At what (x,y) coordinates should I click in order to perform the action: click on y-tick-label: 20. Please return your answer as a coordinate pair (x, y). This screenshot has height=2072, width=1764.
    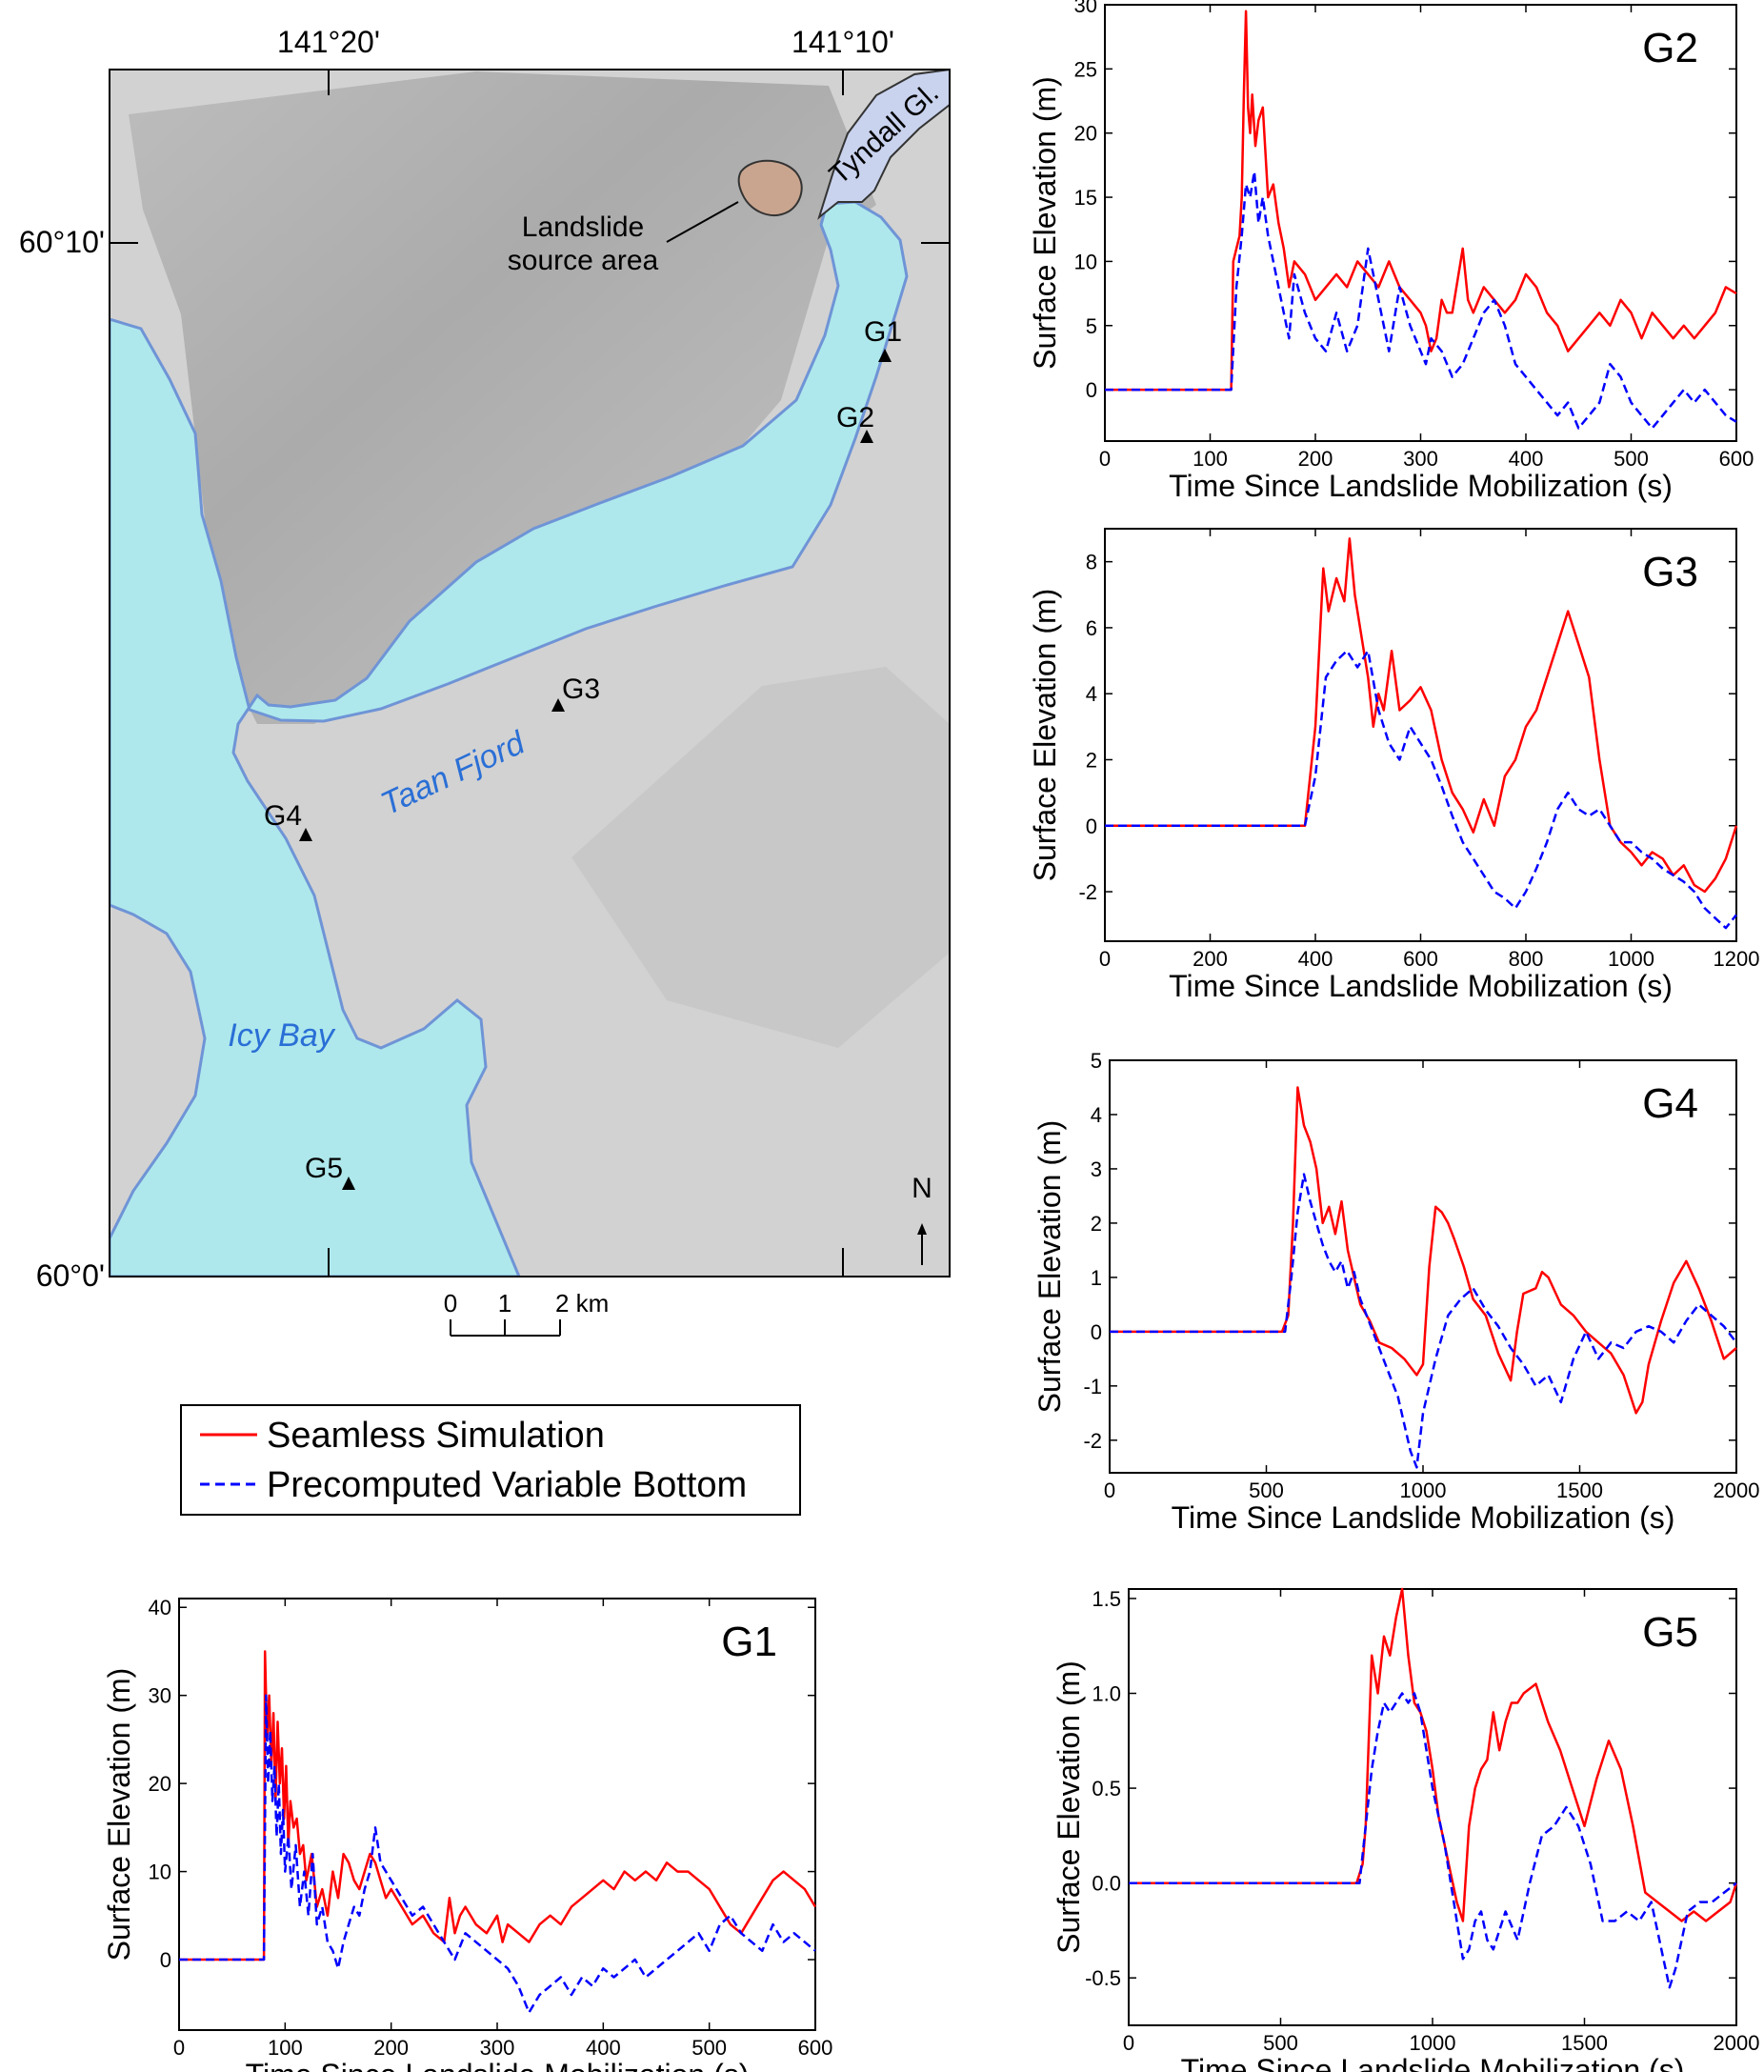
    Looking at the image, I should click on (1085, 134).